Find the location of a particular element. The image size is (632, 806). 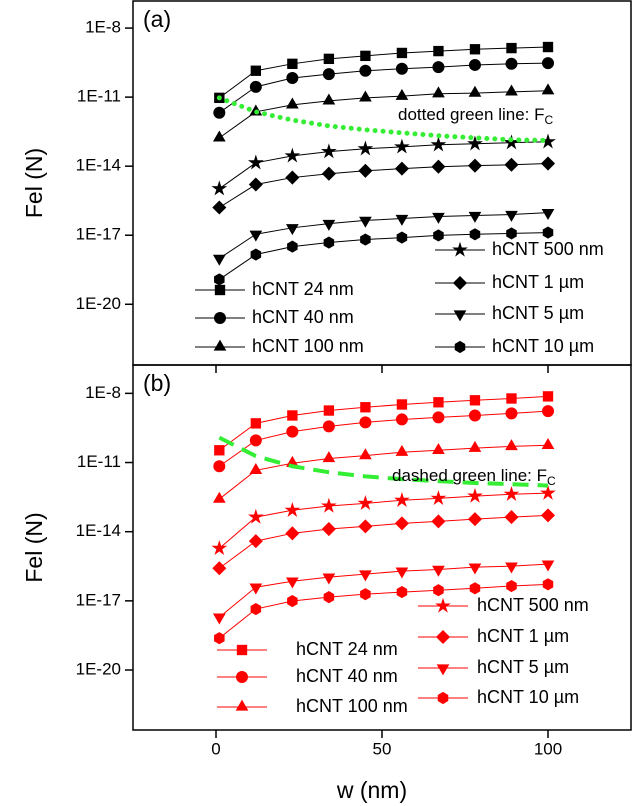

legend-label: hCNT 500 nm is located at coordinates (548, 249).